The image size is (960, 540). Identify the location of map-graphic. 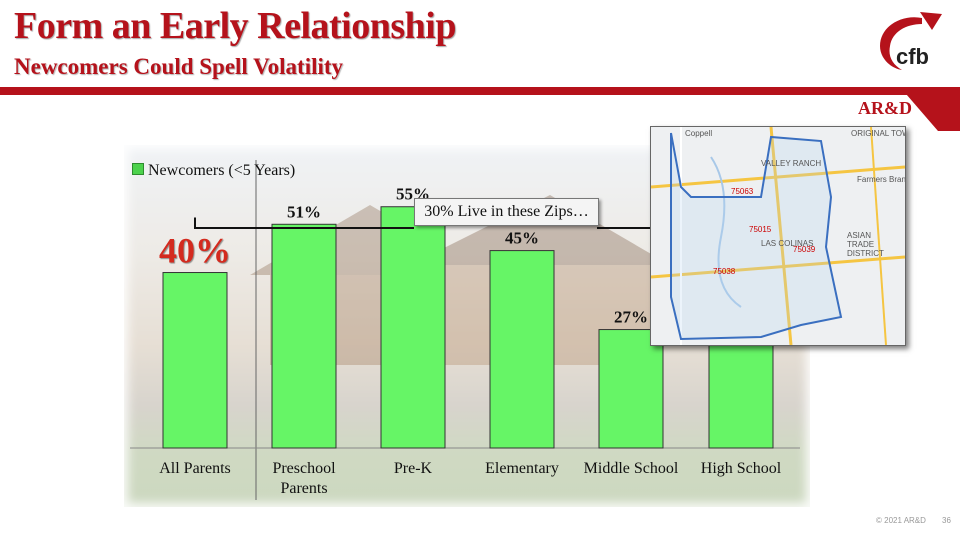
(778, 236).